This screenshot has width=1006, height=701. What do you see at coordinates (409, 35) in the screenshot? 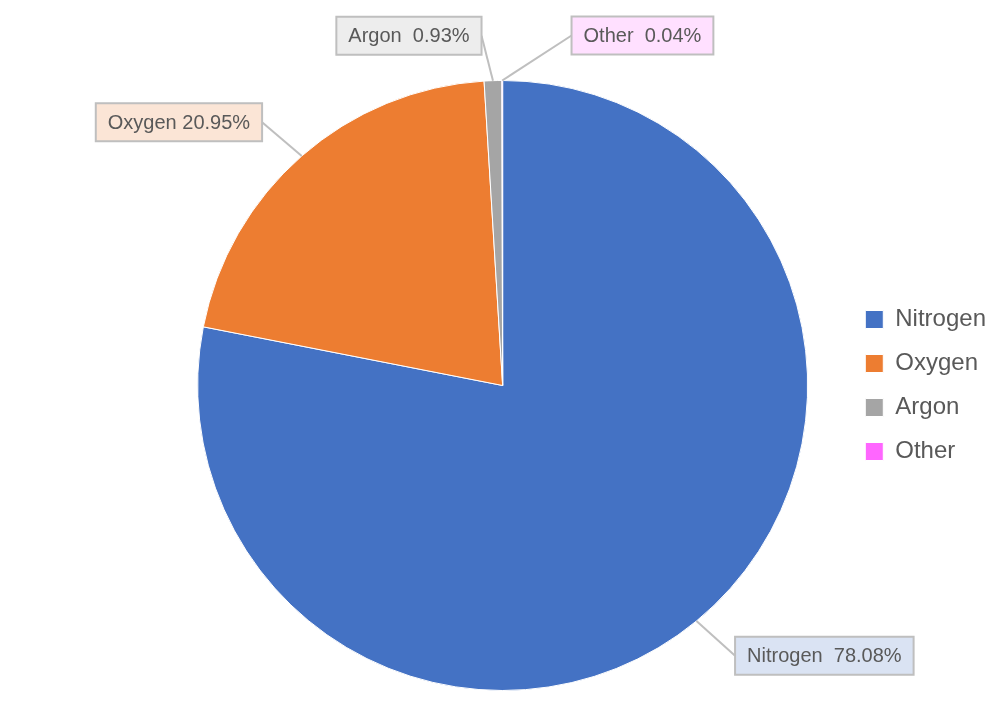
I see `data-label: Argon 0.93%` at bounding box center [409, 35].